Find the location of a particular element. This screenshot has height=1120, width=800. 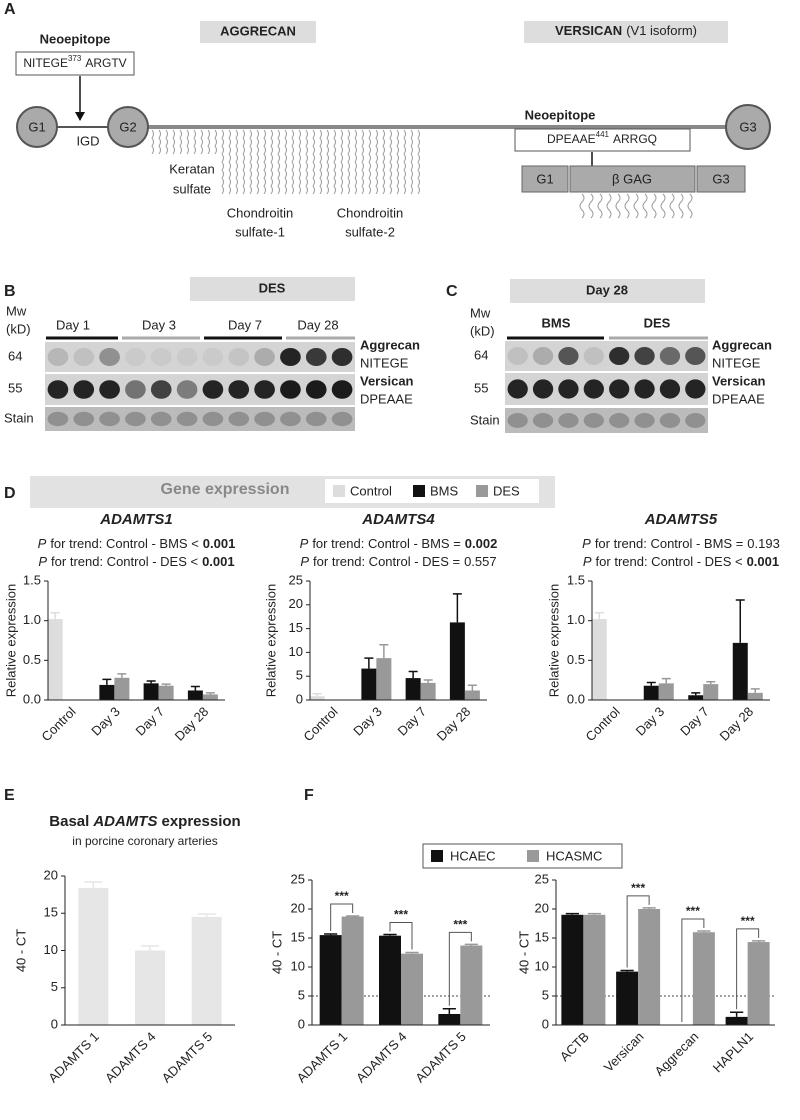

y-tick-label: 5 is located at coordinates (301, 994).